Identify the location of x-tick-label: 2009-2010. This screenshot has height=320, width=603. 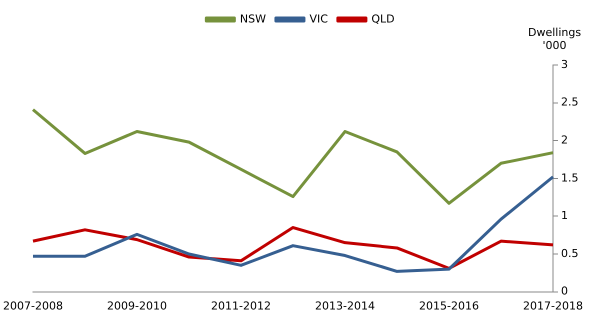
(137, 305).